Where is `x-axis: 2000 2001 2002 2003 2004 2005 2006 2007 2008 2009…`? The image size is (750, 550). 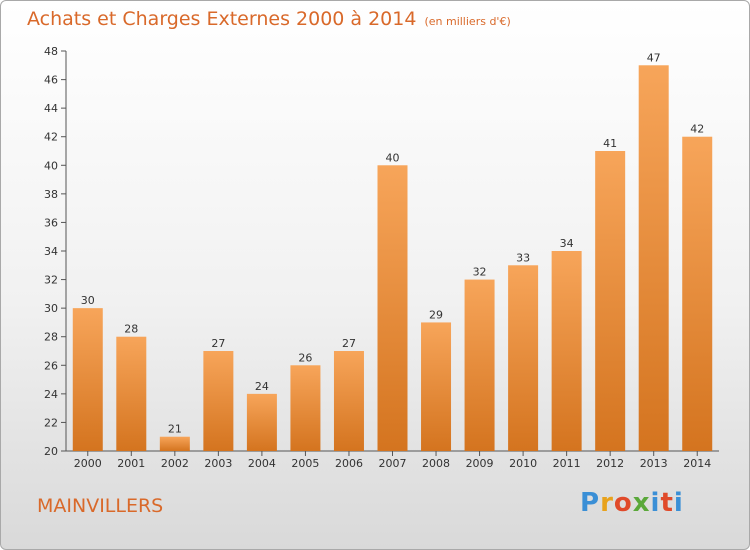
x-axis: 2000 2001 2002 2003 2004 2005 2006 2007 2008 2009… is located at coordinates (392, 460).